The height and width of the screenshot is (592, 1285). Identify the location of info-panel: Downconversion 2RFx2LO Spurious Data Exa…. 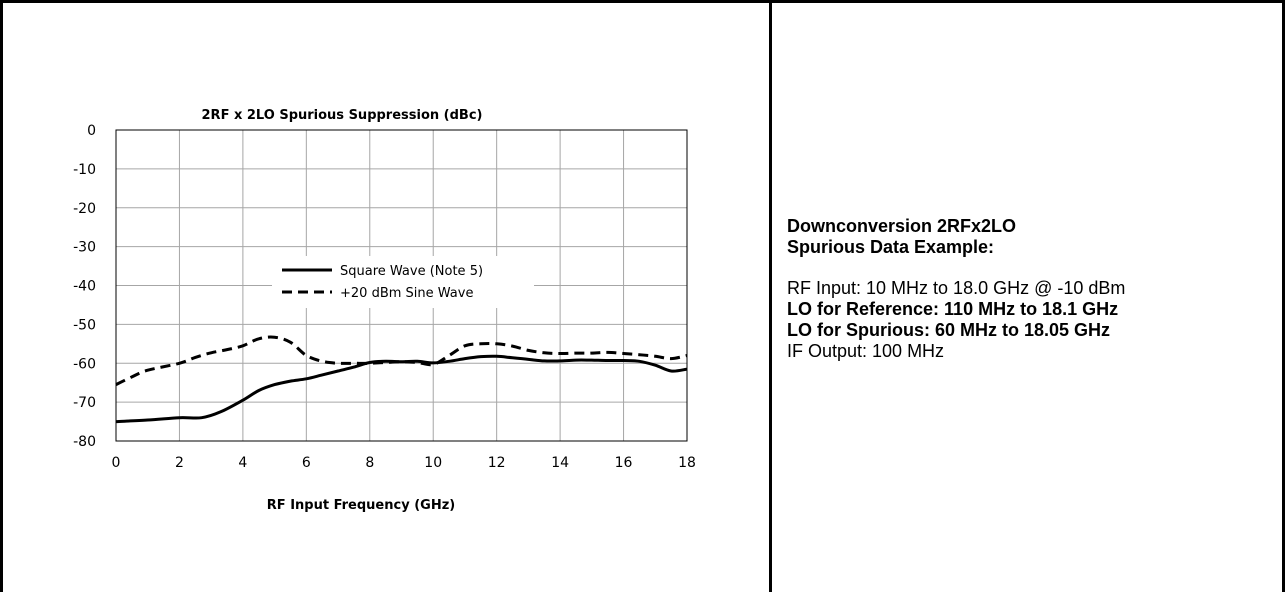
(1027, 289).